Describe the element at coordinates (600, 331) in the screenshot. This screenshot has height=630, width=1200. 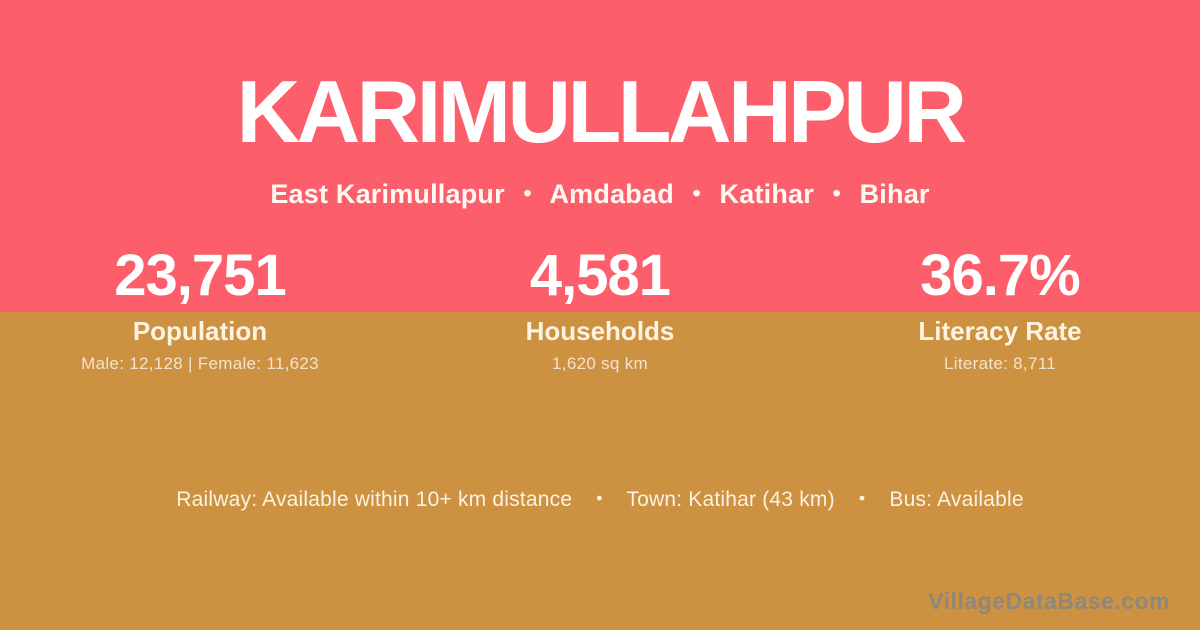
I see `households-label: Households` at that location.